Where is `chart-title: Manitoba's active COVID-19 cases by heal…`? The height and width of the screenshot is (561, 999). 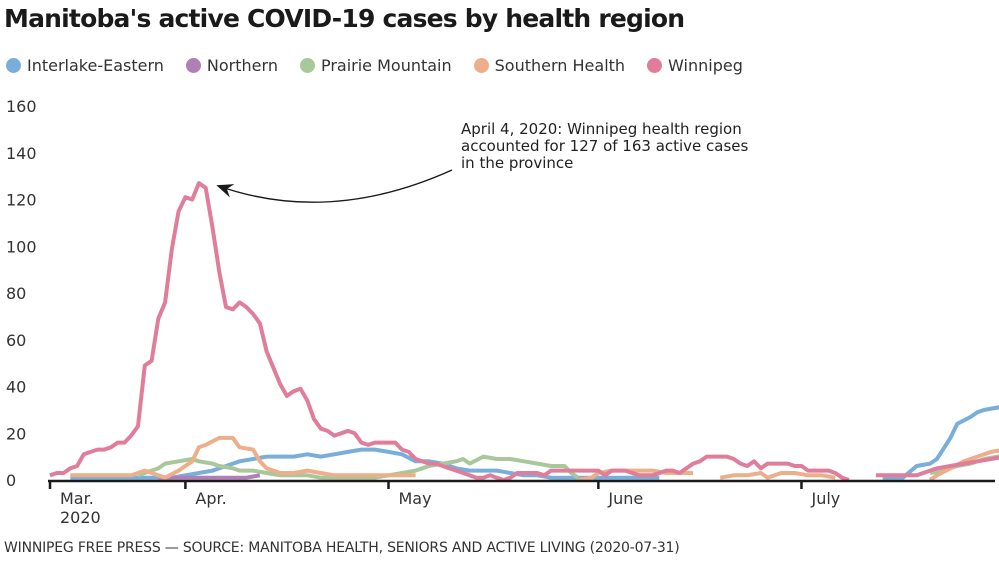 chart-title: Manitoba's active COVID-19 cases by heal… is located at coordinates (344, 18).